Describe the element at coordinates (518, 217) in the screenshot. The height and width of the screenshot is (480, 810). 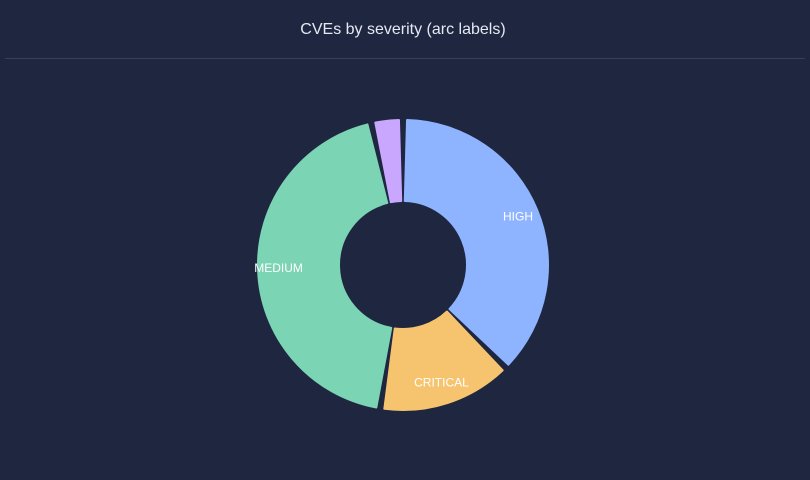
I see `slice-label: HIGH` at that location.